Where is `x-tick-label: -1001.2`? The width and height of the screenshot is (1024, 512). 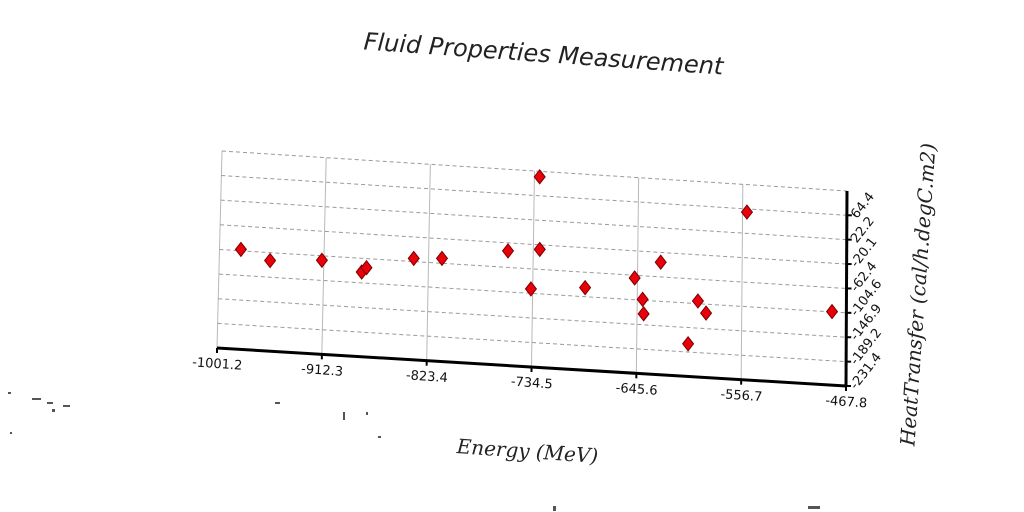
x-tick-label: -1001.2 is located at coordinates (217, 364).